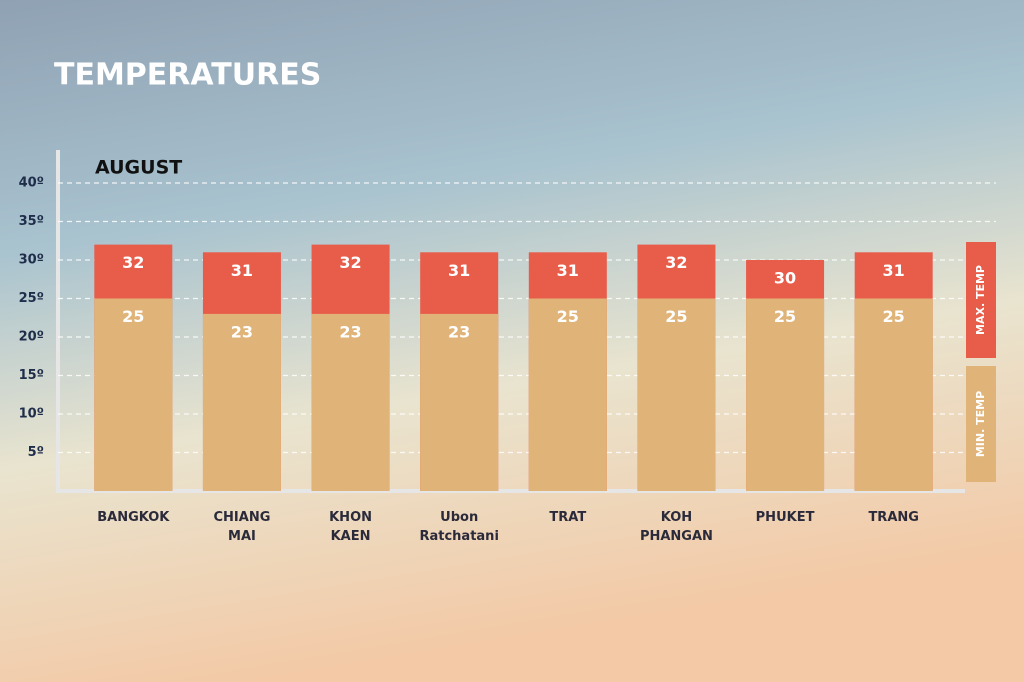  I want to click on x-tick-label: BANGKOK, so click(133, 517).